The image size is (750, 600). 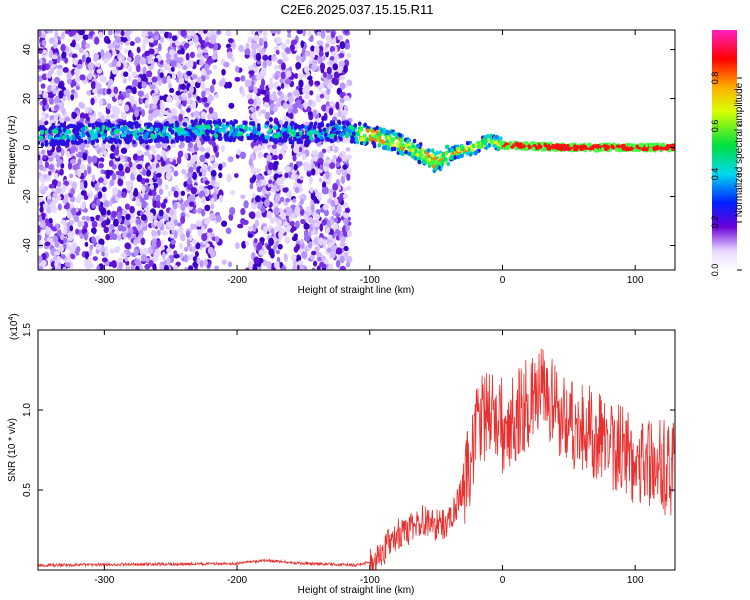 What do you see at coordinates (27, 196) in the screenshot?
I see `y-tick-label: -20` at bounding box center [27, 196].